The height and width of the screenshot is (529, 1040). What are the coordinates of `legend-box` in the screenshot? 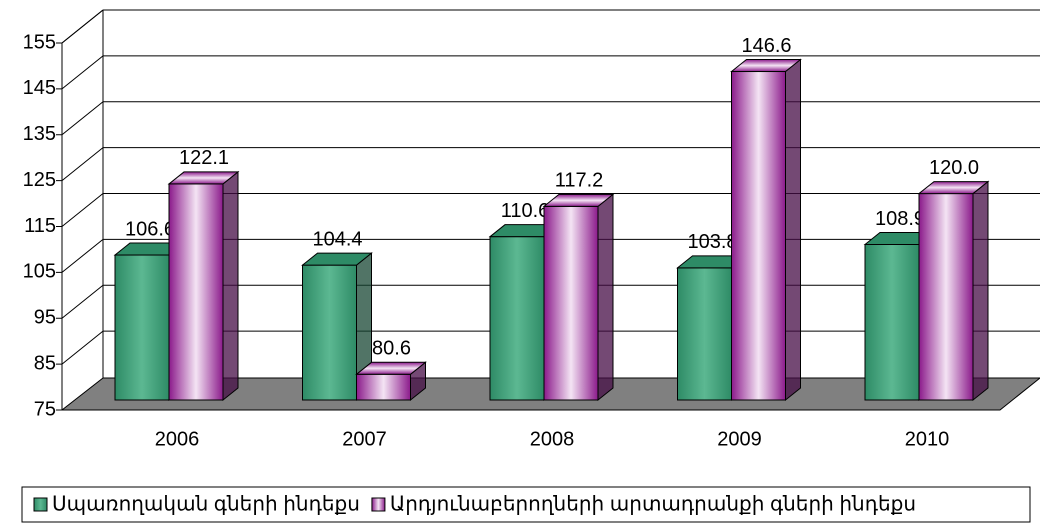 It's located at (526, 504).